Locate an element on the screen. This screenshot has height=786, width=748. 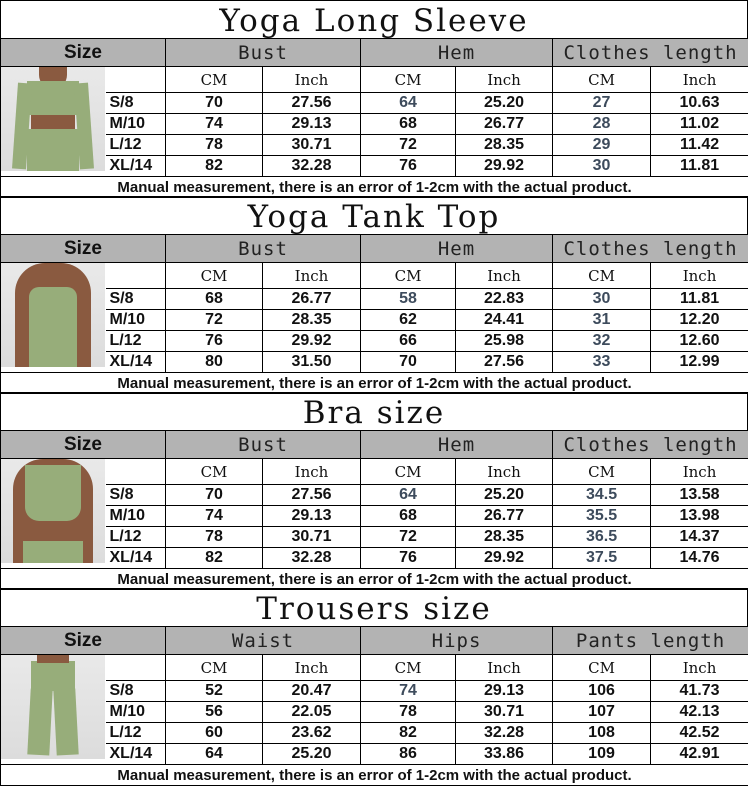
measurement-cell: 27.56 is located at coordinates (504, 362).